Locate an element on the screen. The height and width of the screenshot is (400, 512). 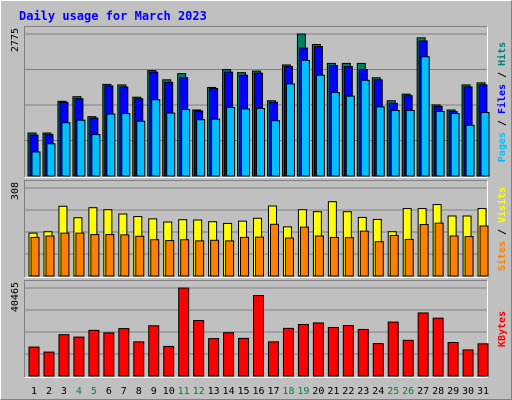
day-label-14: 14 is located at coordinates (229, 391).